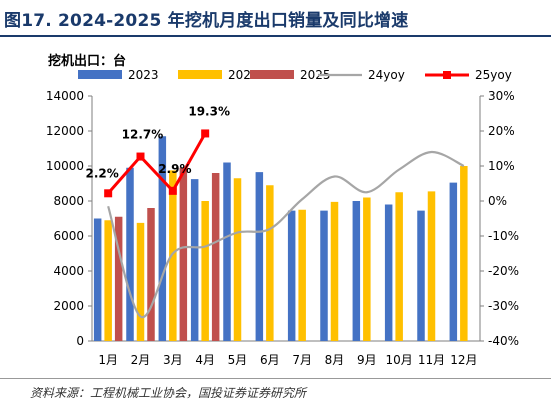 This screenshot has height=408, width=551. Describe the element at coordinates (238, 360) in the screenshot. I see `x-tick-label: 5月` at that location.